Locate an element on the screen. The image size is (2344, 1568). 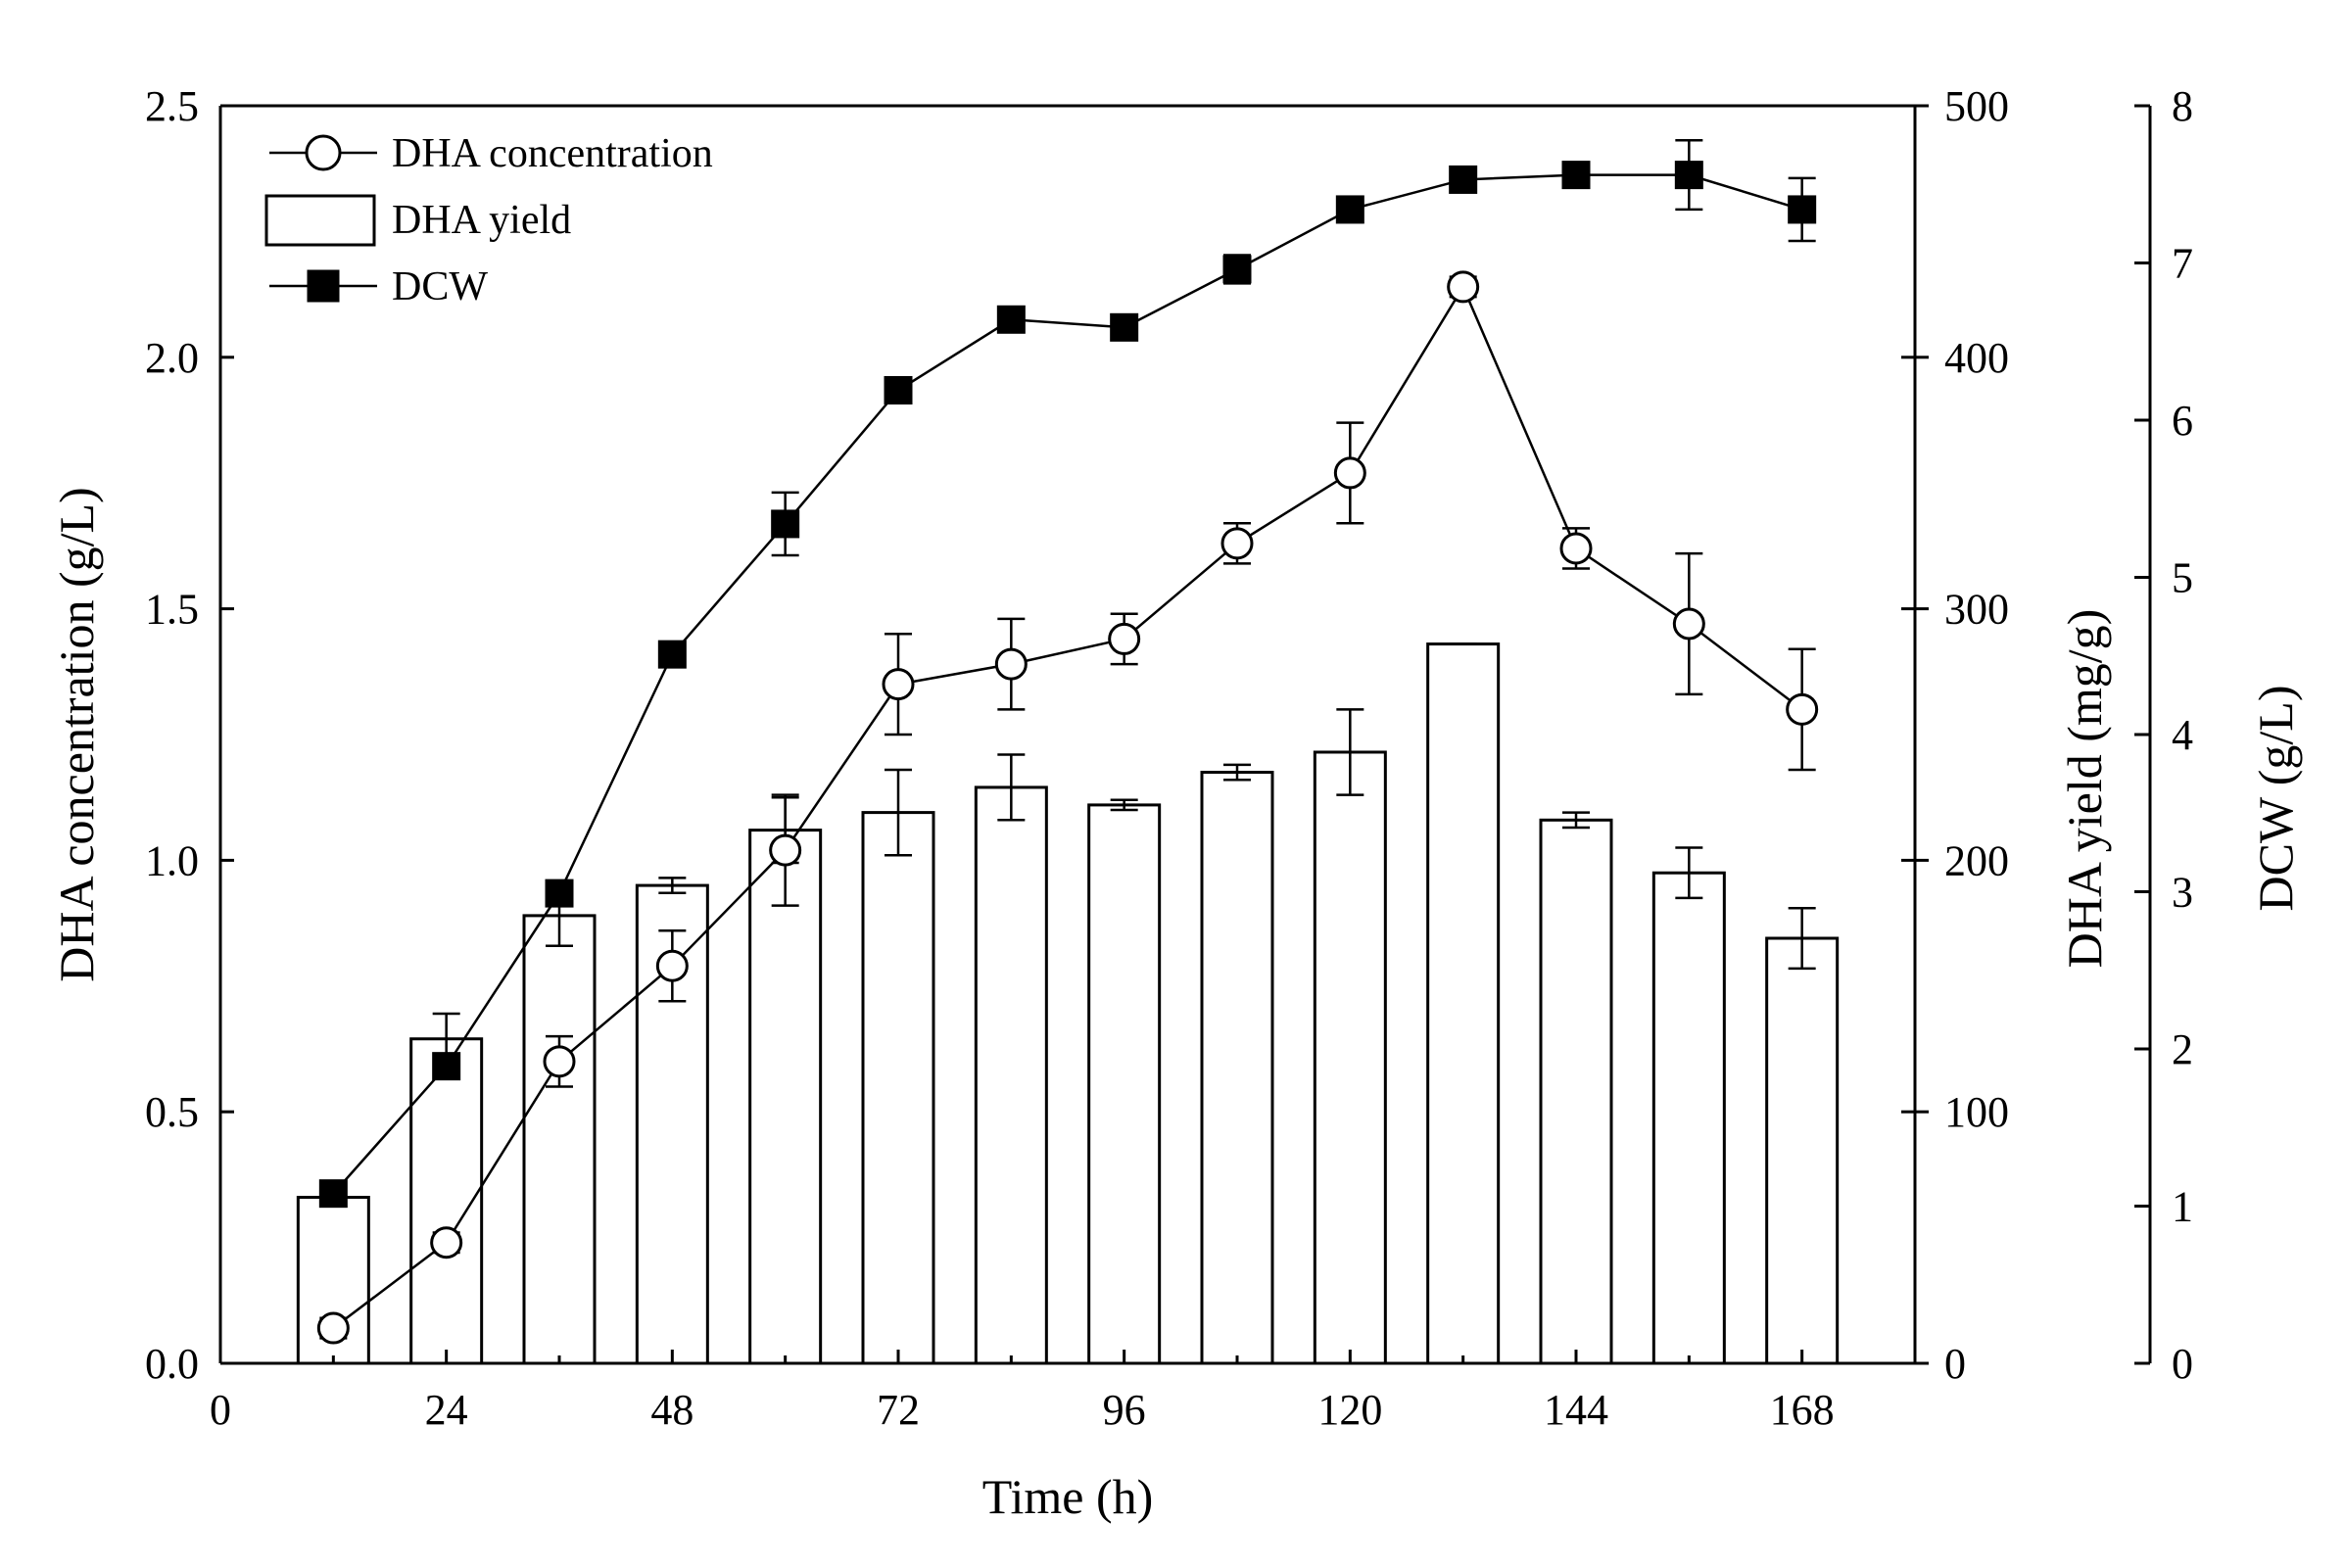
left-y-tick-label: 2.0 is located at coordinates (172, 358).